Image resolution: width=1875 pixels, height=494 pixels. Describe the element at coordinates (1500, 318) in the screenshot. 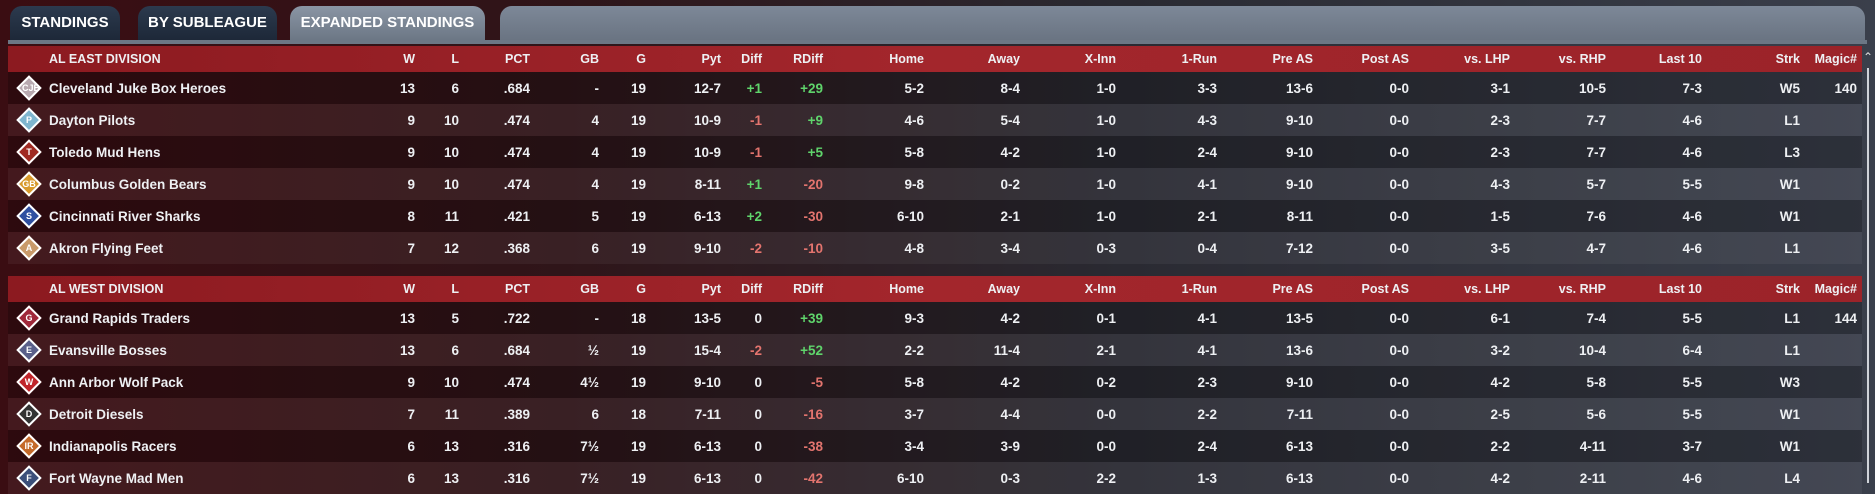

I see `stat-vs-lhp: 6-1` at that location.